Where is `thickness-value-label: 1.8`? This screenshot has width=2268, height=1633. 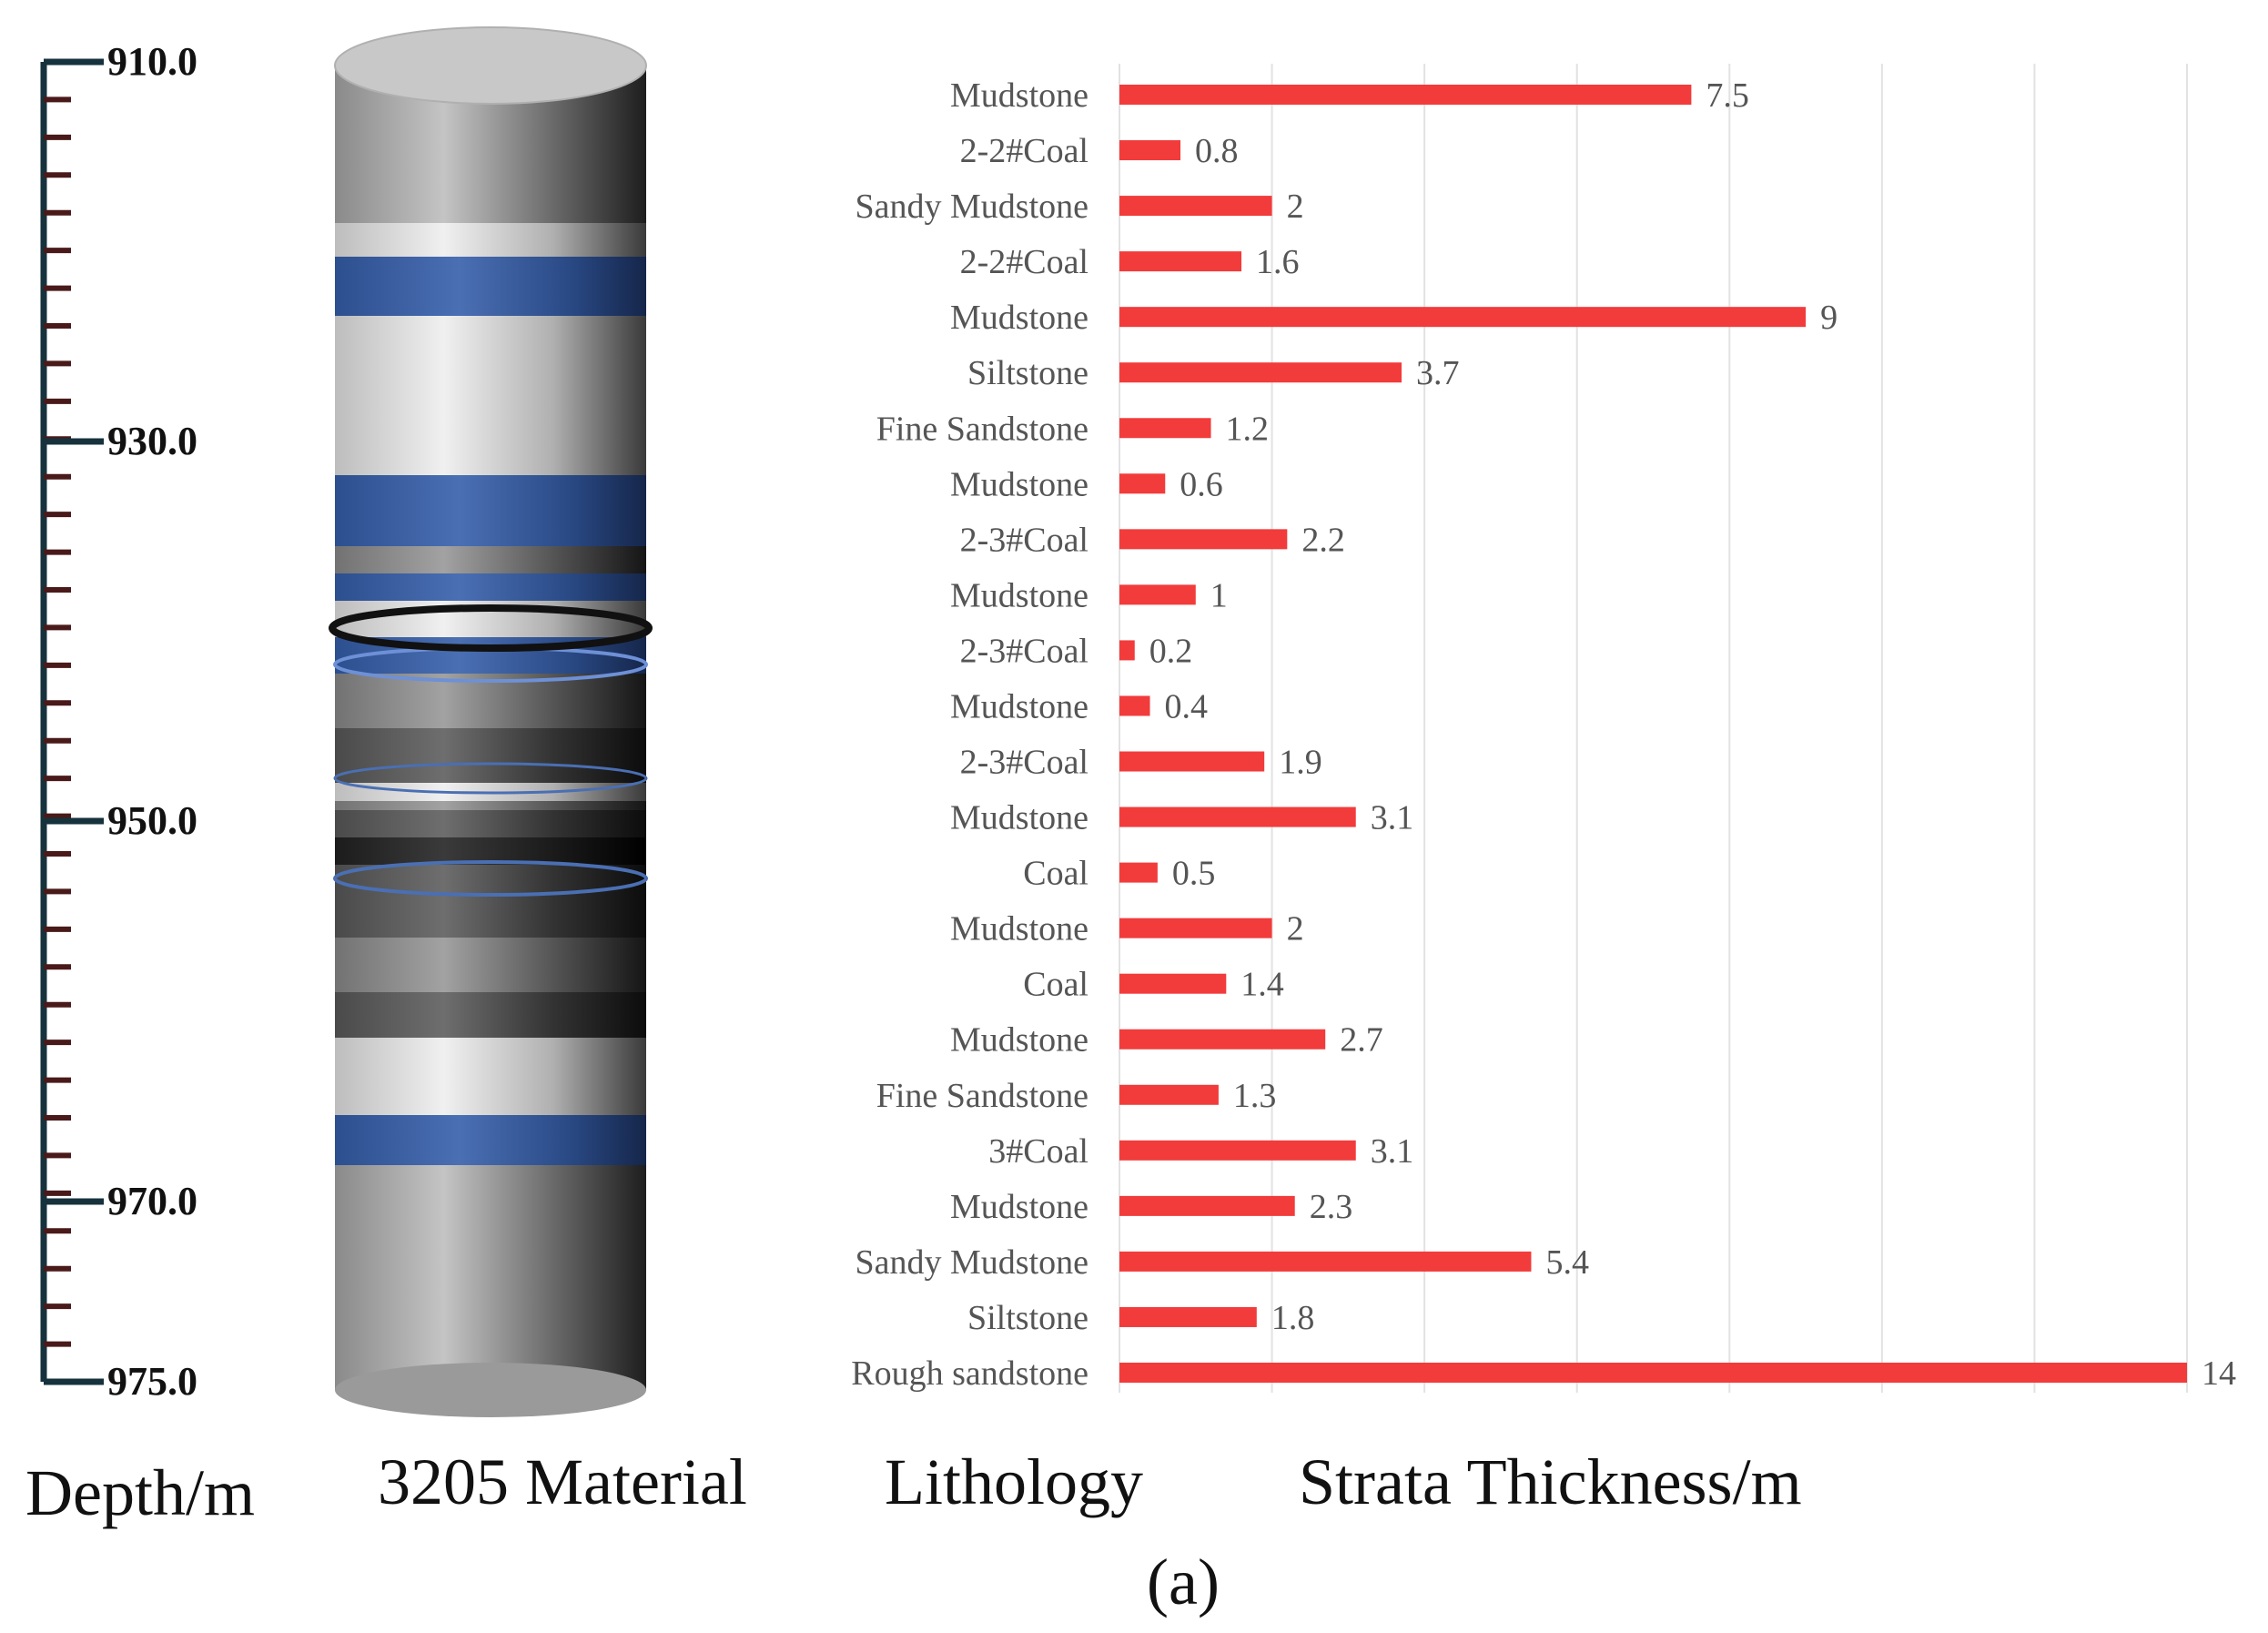 thickness-value-label: 1.8 is located at coordinates (1293, 1318).